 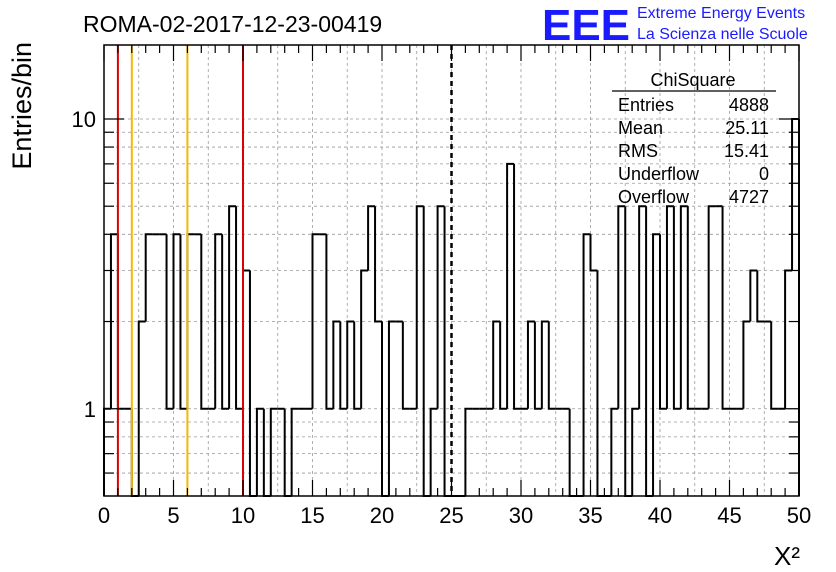 What do you see at coordinates (746, 151) in the screenshot?
I see `stats-value: 15.41` at bounding box center [746, 151].